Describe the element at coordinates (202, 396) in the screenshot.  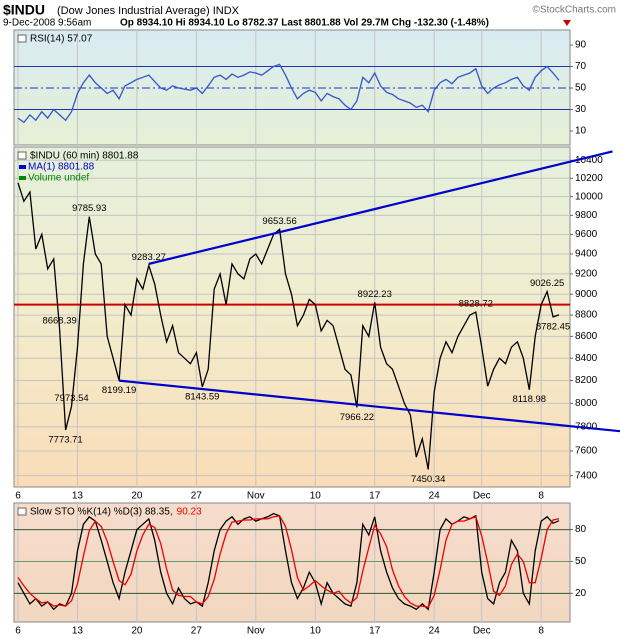
I see `value-label: 8143.59` at that location.